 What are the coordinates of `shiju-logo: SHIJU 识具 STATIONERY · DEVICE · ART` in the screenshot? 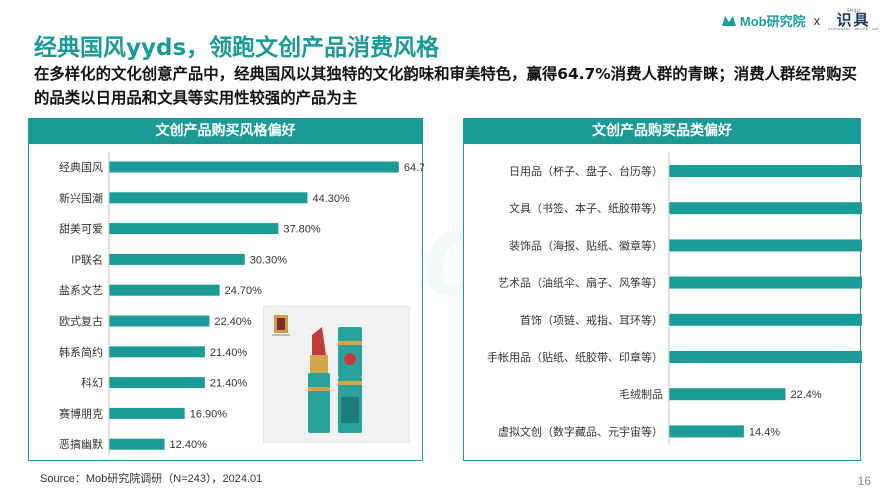 It's located at (853, 20).